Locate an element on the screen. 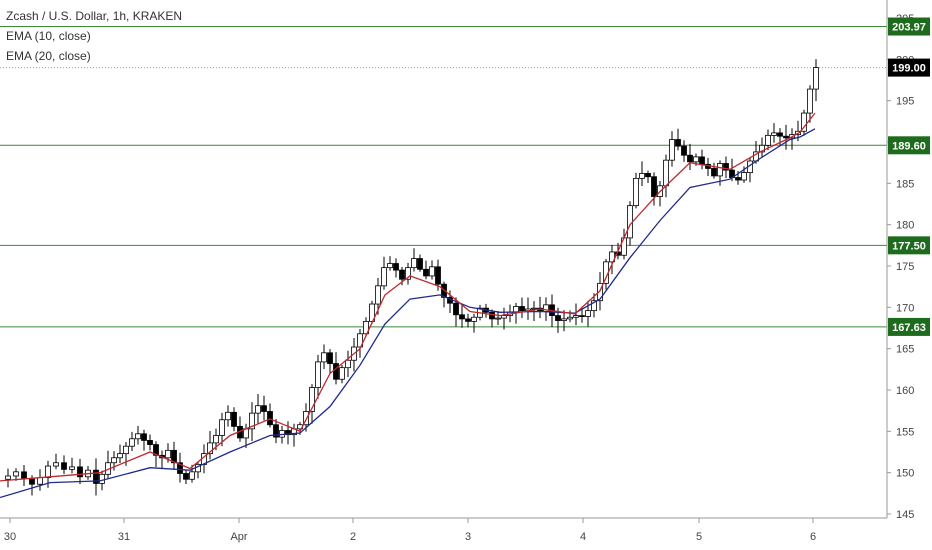  level-price-tag-text: 177.50 is located at coordinates (909, 246).